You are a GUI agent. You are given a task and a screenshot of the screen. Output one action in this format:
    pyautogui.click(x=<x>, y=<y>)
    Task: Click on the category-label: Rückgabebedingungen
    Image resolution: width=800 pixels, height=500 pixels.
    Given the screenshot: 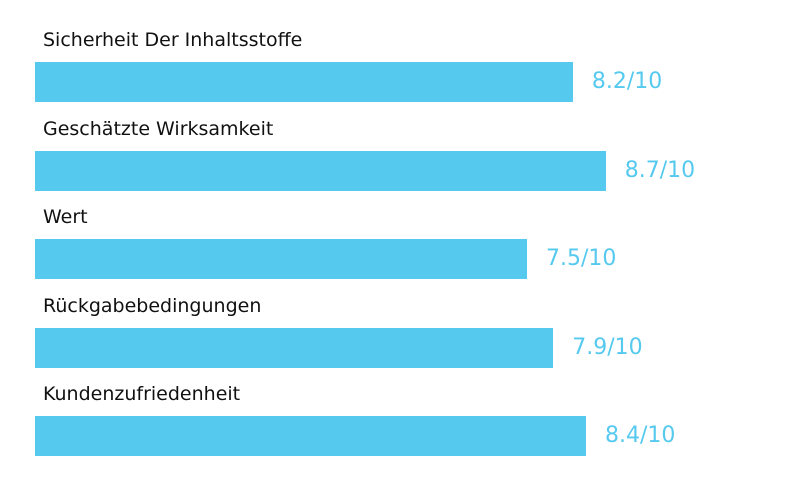 What is the action you would take?
    pyautogui.click(x=152, y=305)
    